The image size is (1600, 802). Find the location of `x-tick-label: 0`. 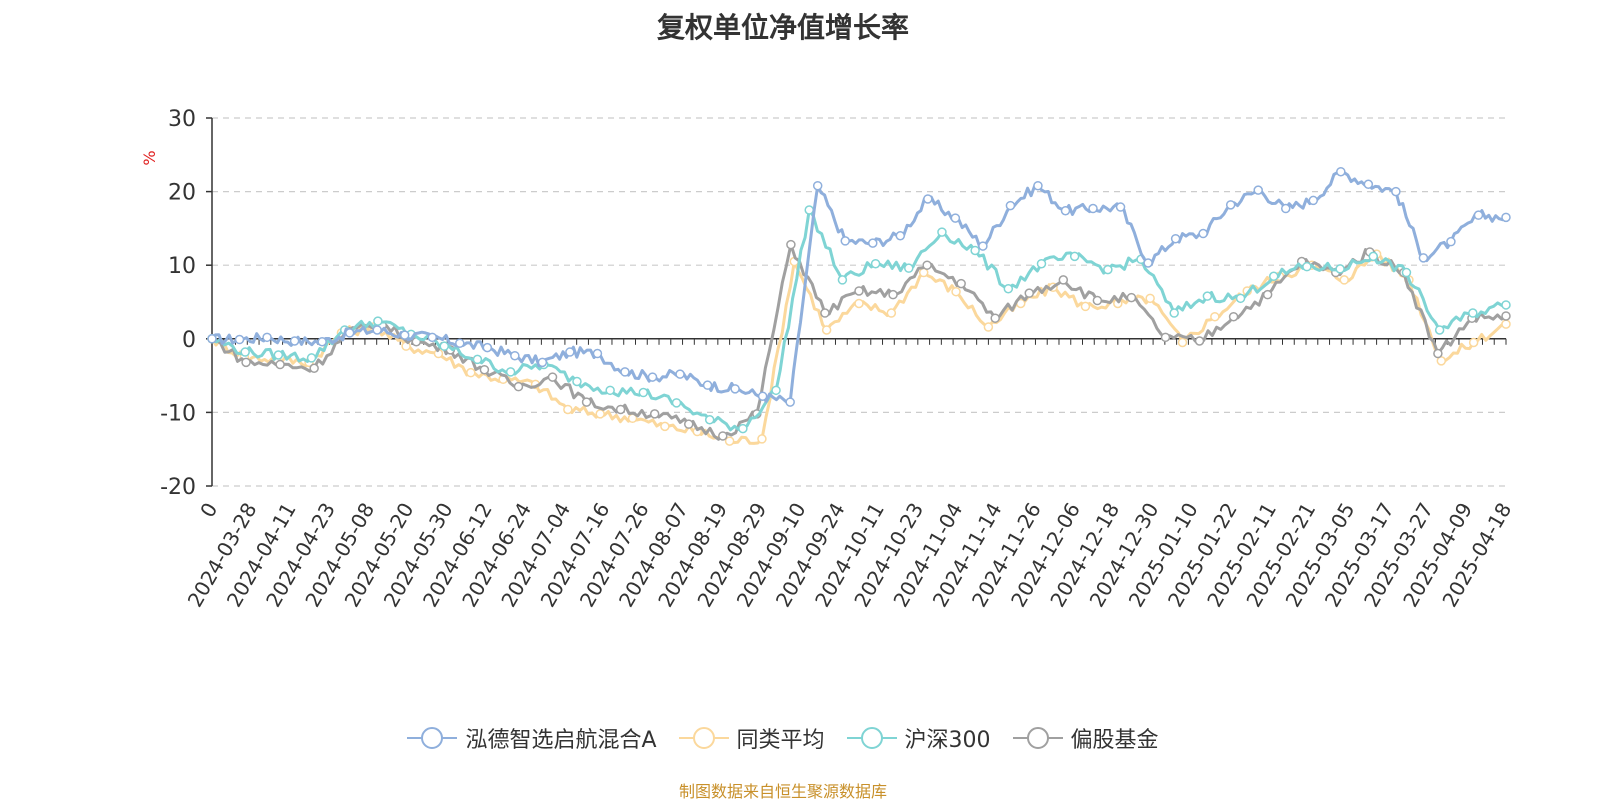

x-tick-label: 0 is located at coordinates (208, 510).